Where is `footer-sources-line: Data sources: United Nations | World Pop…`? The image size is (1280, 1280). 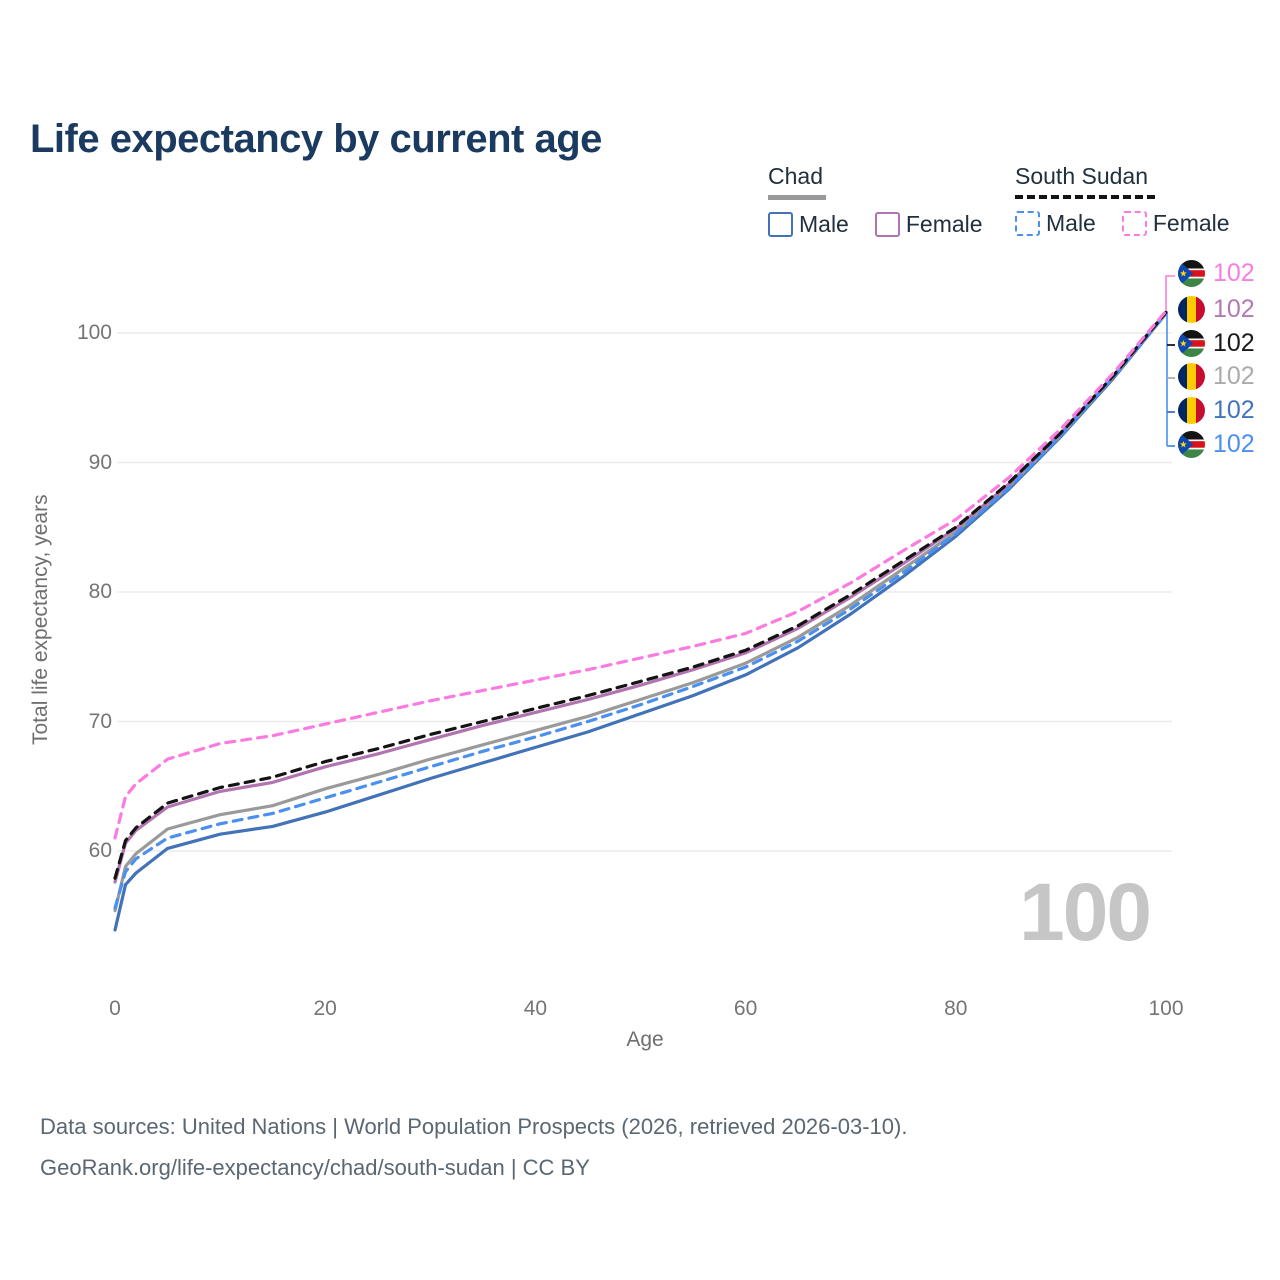 footer-sources-line: Data sources: United Nations | World Pop… is located at coordinates (474, 1126).